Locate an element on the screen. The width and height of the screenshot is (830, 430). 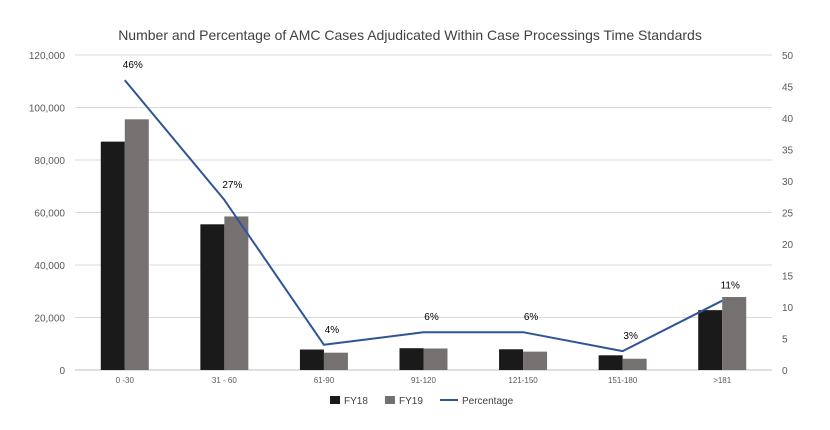
legend: FY18 FY19 Percentage is located at coordinates (422, 401).